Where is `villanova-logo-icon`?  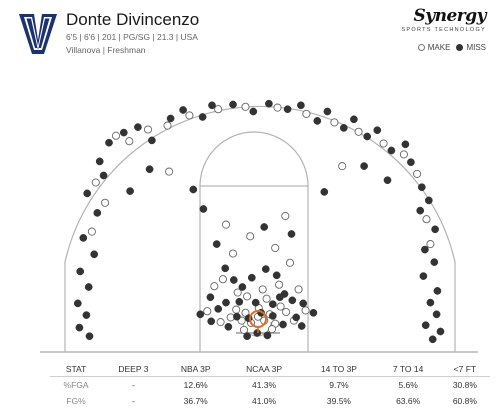 villanova-logo-icon is located at coordinates (38, 34).